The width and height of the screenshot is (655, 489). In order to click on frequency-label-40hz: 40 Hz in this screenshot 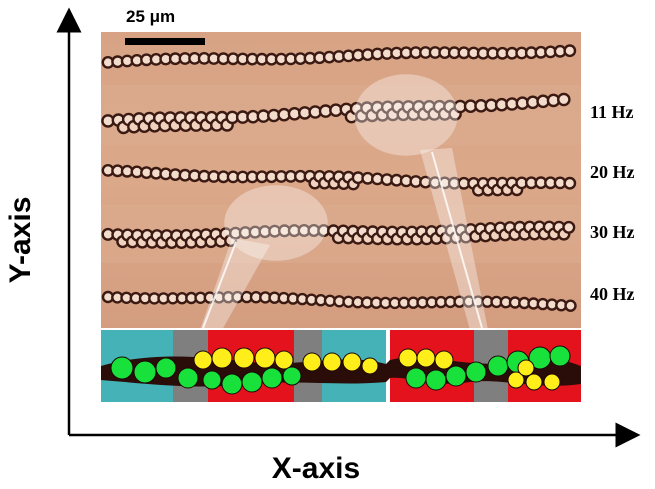, I will do `click(612, 294)`.